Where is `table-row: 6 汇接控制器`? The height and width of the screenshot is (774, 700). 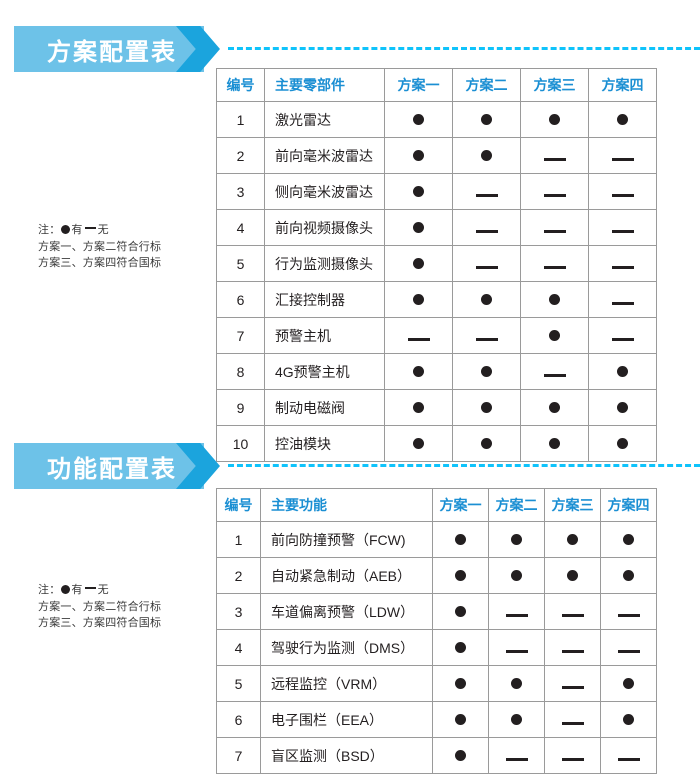 table-row: 6 汇接控制器 is located at coordinates (436, 299).